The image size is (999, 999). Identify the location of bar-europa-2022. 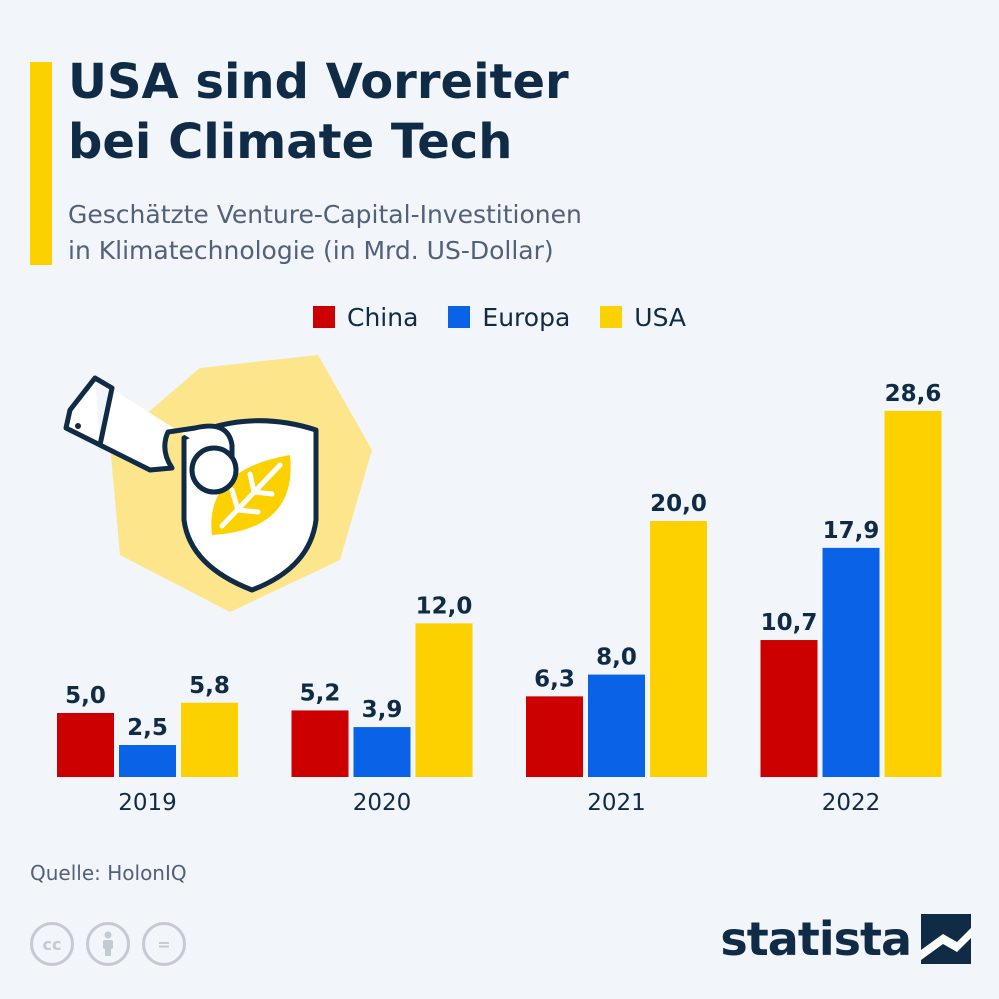
(851, 662).